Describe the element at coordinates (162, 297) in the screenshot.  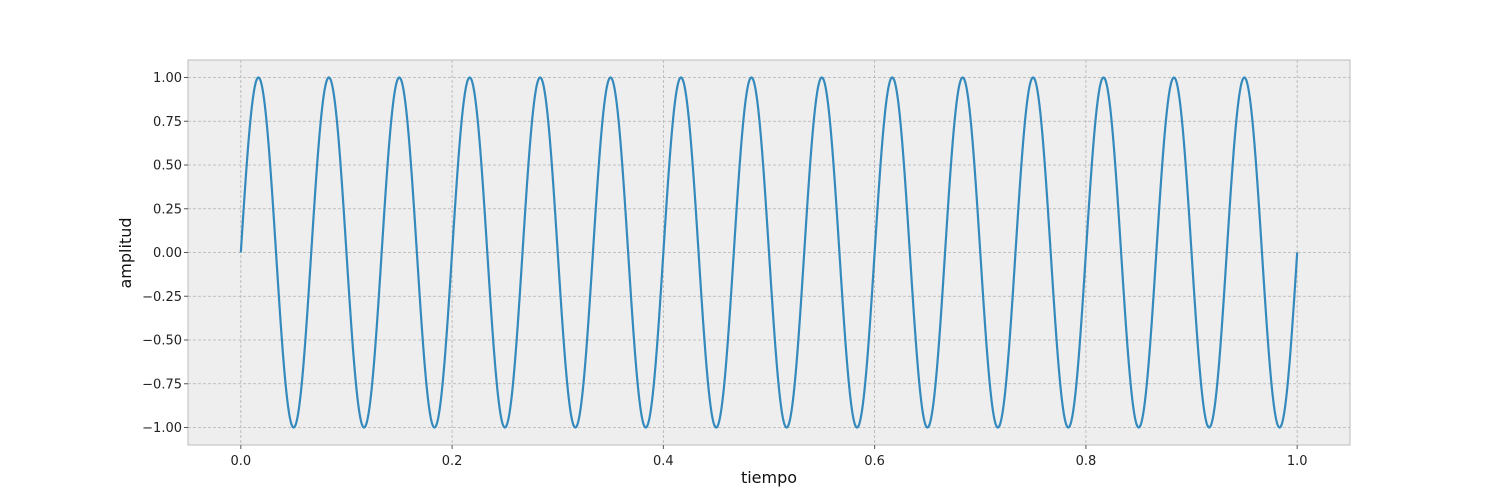
I see `y-tick-label: −0.25` at that location.